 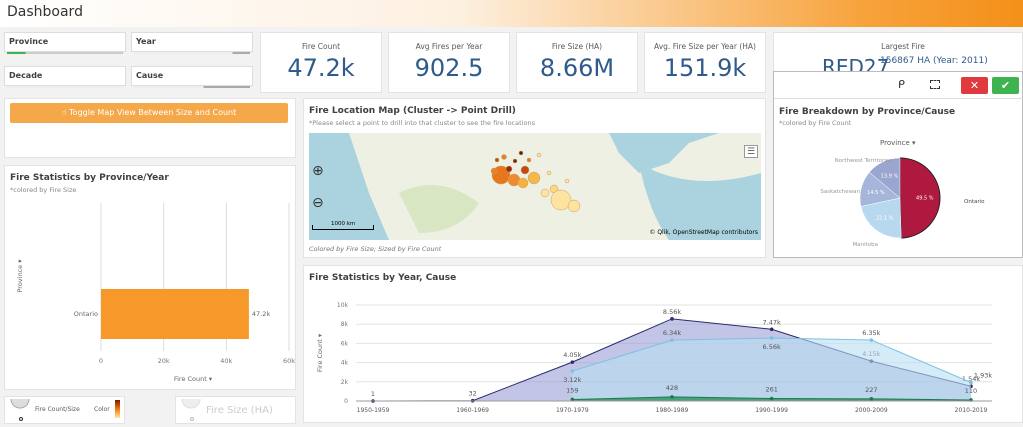 I want to click on y-axis-label: Province ▾, so click(x=20, y=276).